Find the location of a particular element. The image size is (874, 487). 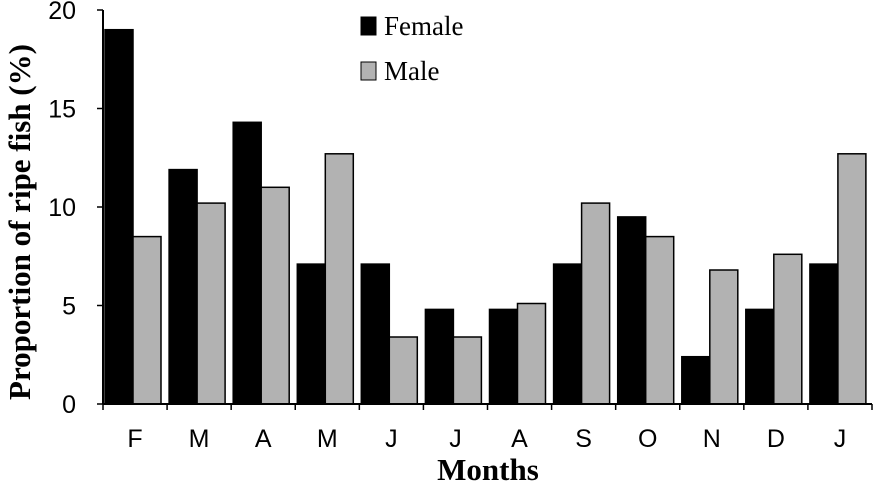

legend-swatch-male is located at coordinates (368, 71).